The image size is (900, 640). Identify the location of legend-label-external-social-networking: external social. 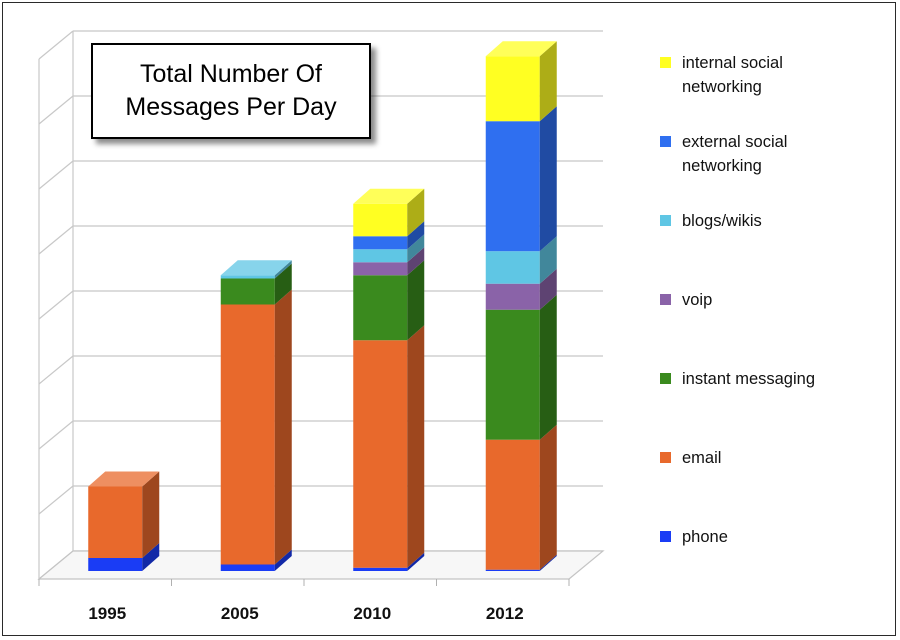
(734, 142).